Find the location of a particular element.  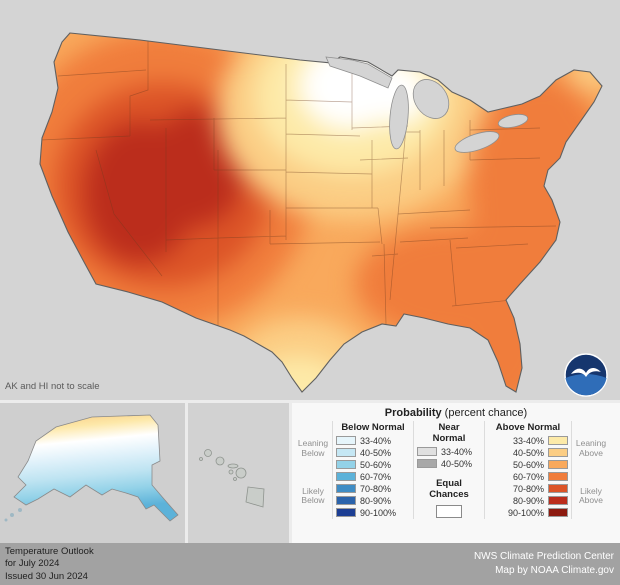

island-hawaii is located at coordinates (255, 497).